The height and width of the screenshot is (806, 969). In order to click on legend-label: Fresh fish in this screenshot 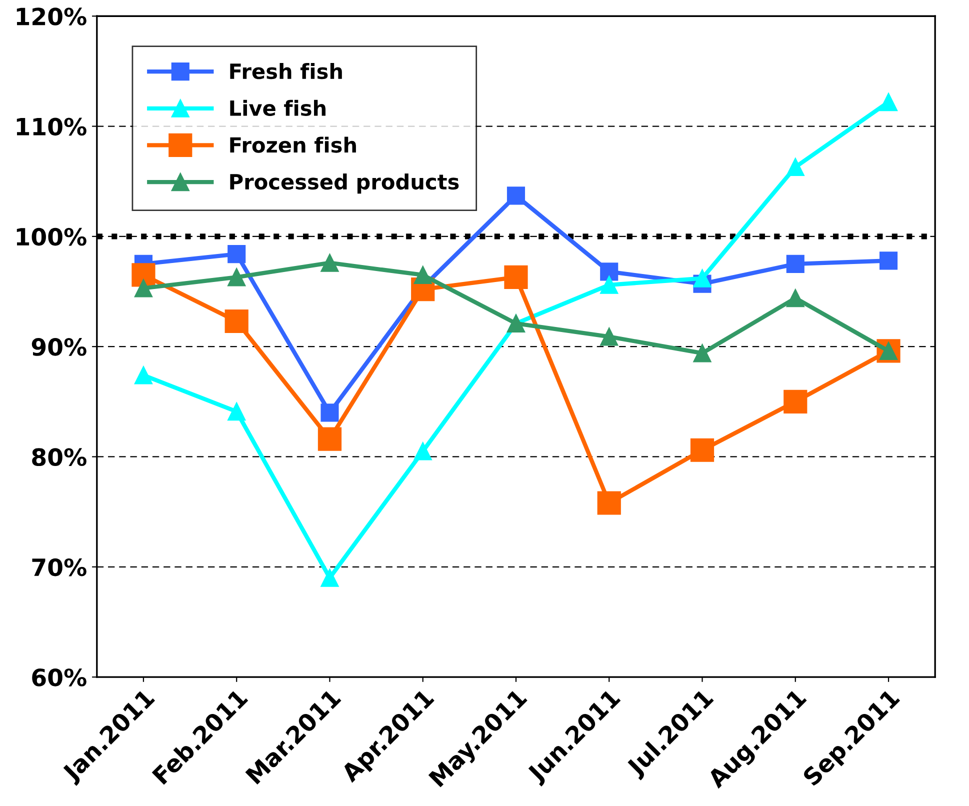, I will do `click(286, 71)`.